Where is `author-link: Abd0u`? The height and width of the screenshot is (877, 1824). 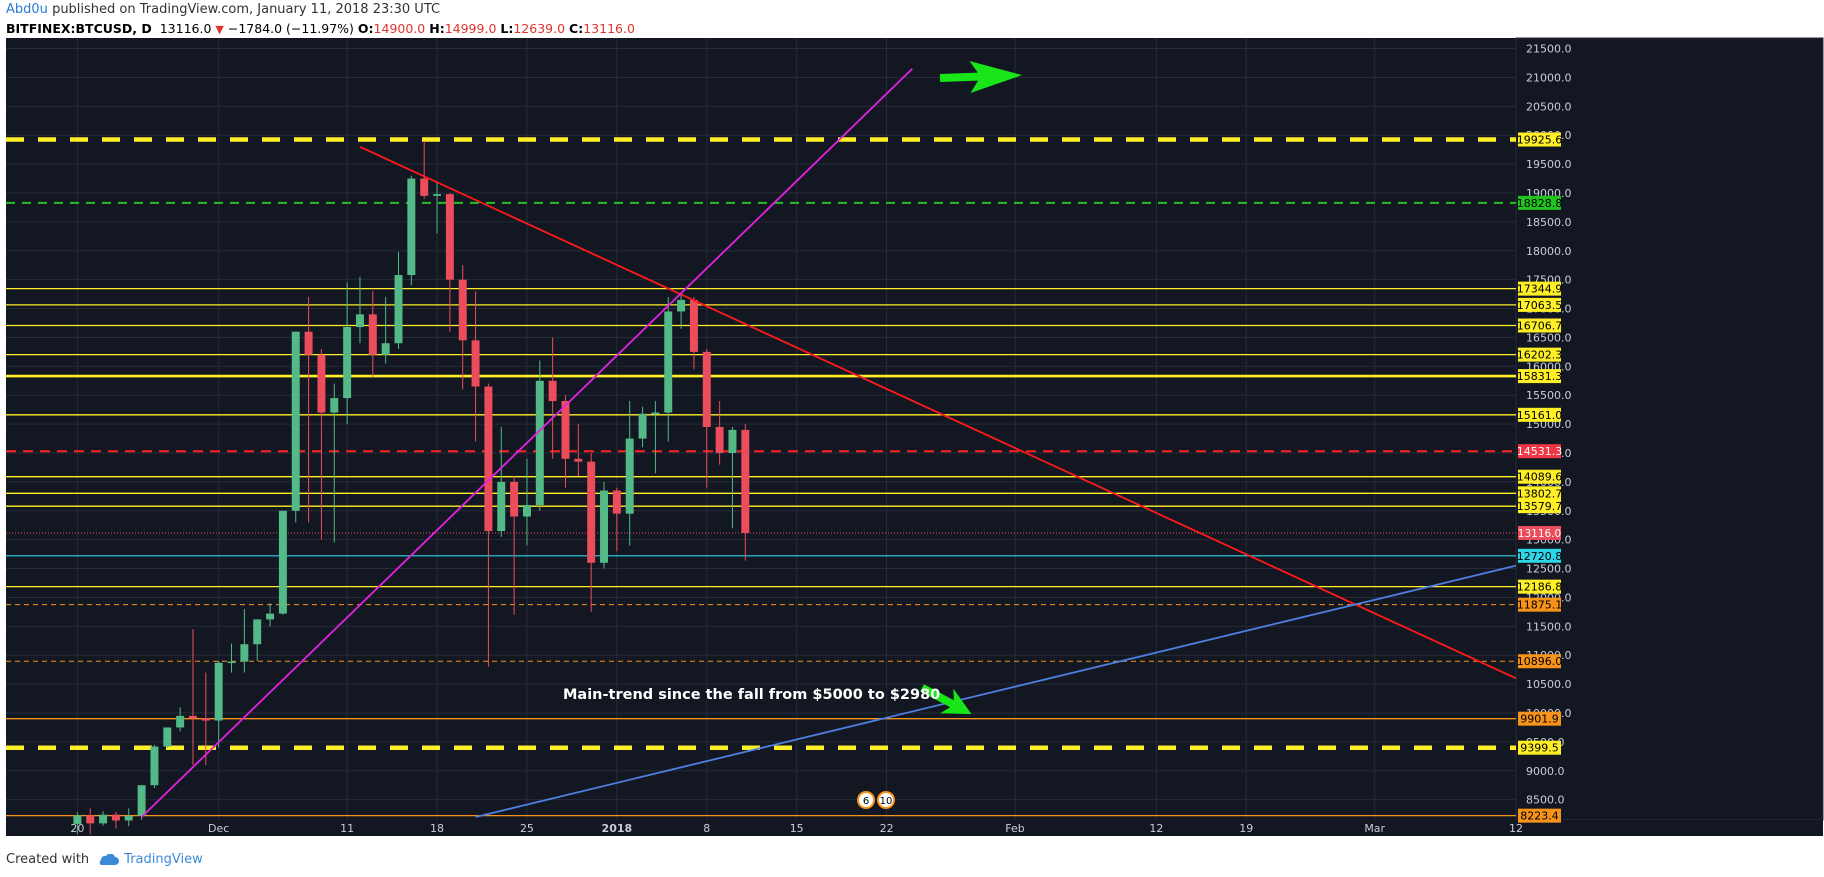
author-link: Abd0u is located at coordinates (27, 9).